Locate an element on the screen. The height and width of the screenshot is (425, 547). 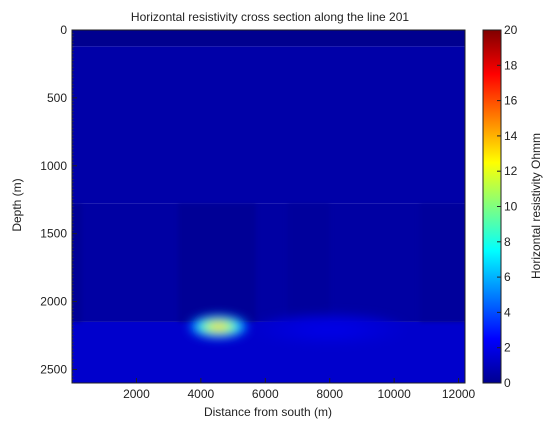
y-tick-label: 2500 is located at coordinates (53, 369).